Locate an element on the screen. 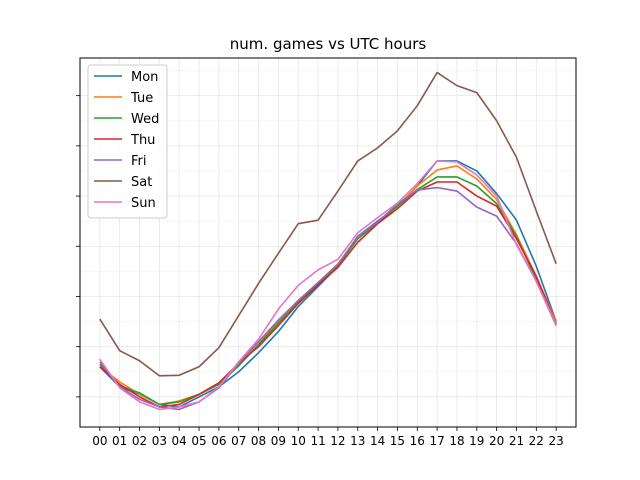 Image resolution: width=640 pixels, height=480 pixels. x-tick-label: 03 is located at coordinates (159, 441).